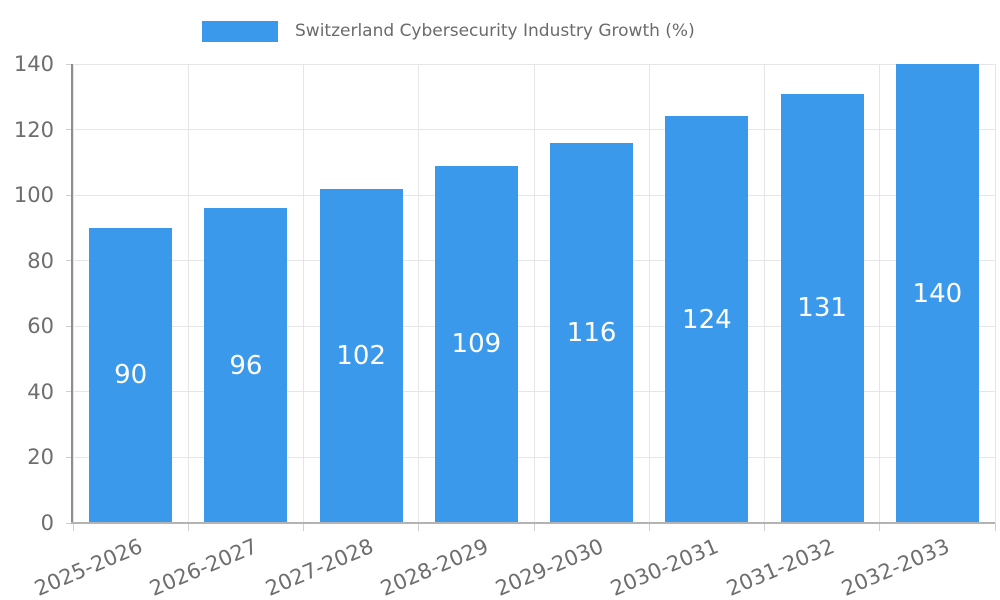 The image size is (1000, 600). I want to click on y-axis-tick-label: 120, so click(33, 129).